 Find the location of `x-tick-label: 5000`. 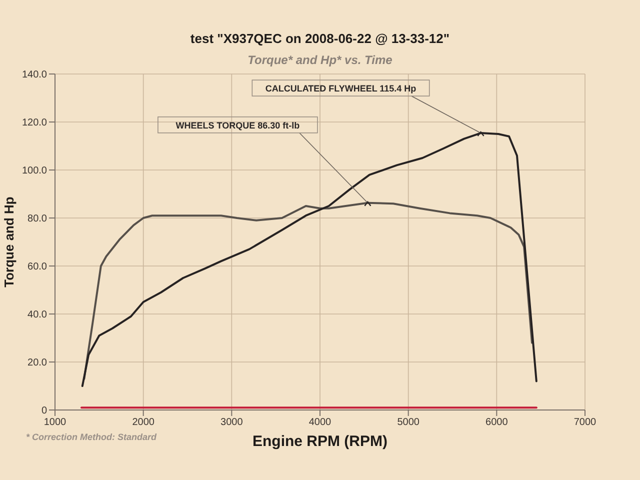

x-tick-label: 5000 is located at coordinates (408, 422).